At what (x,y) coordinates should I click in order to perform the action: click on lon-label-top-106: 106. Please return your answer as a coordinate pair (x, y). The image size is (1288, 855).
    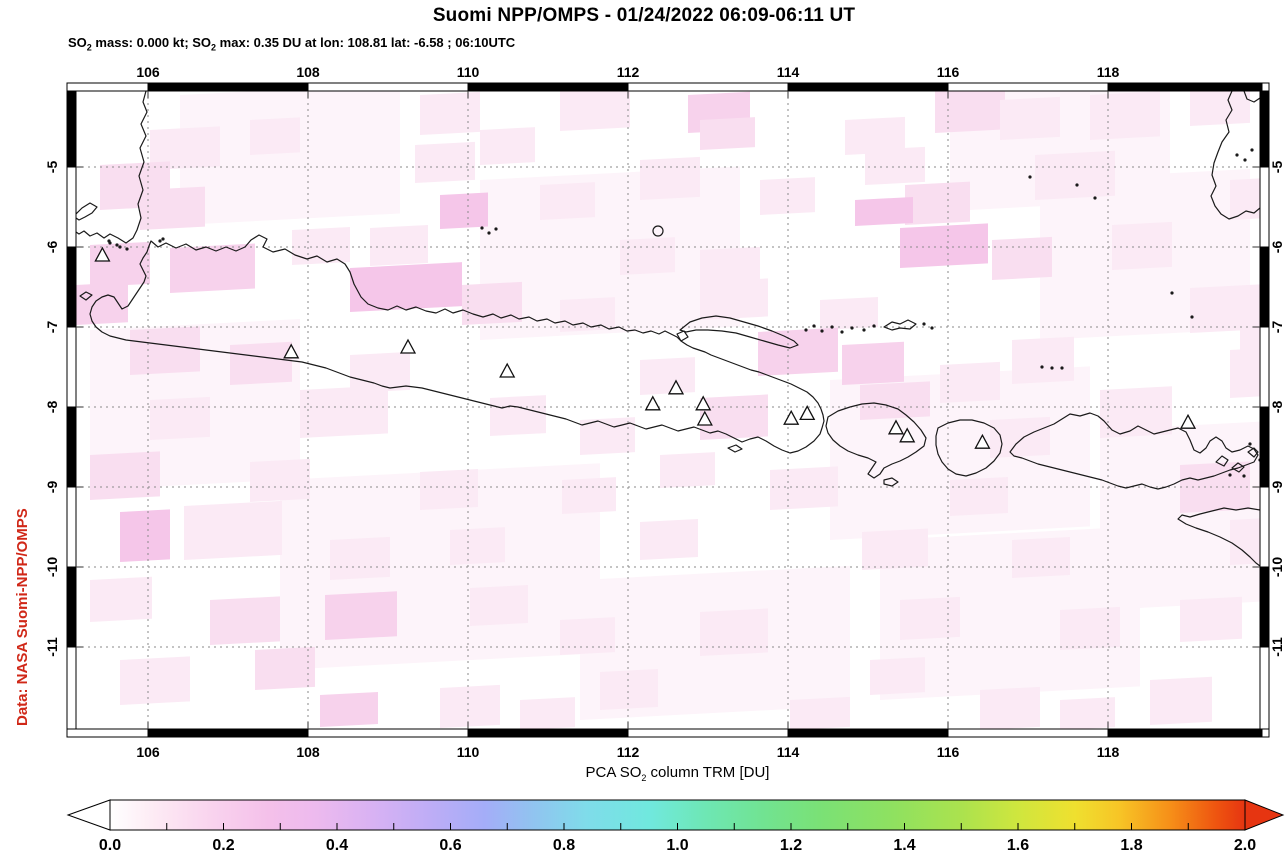
    Looking at the image, I should click on (148, 72).